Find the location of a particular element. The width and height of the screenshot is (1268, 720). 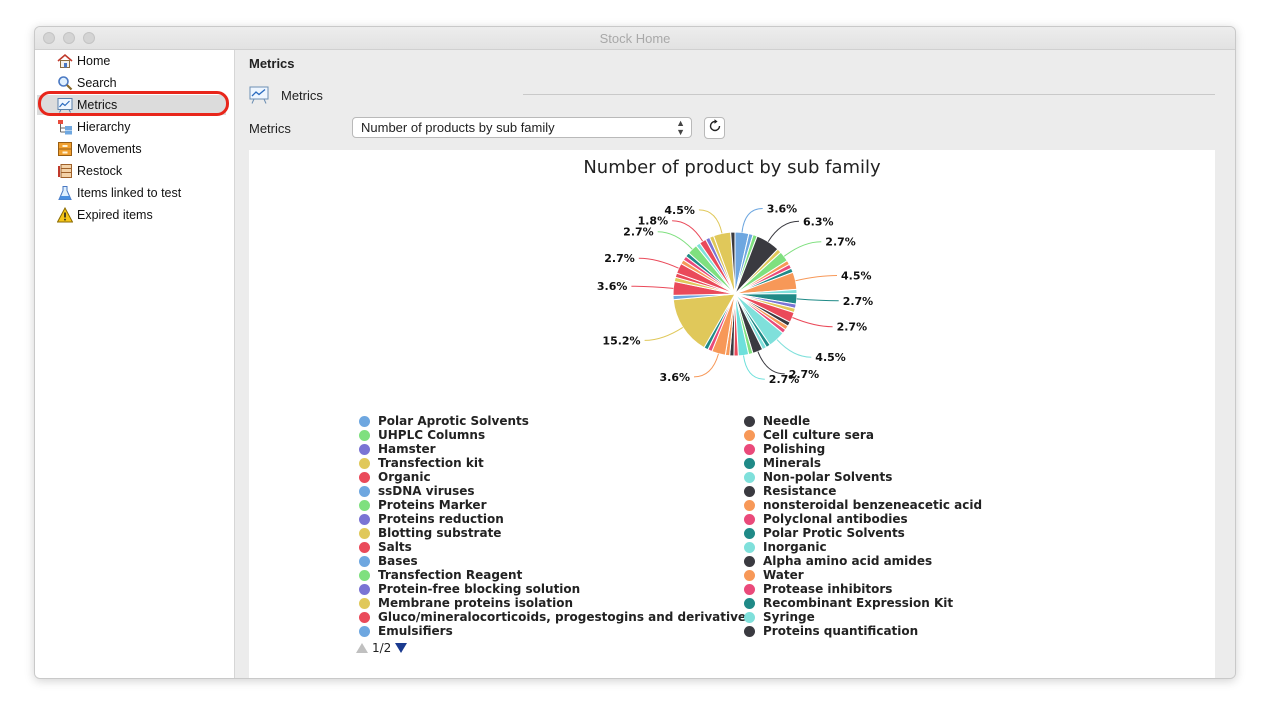

legend-item: Proteins reduction is located at coordinates (556, 519).